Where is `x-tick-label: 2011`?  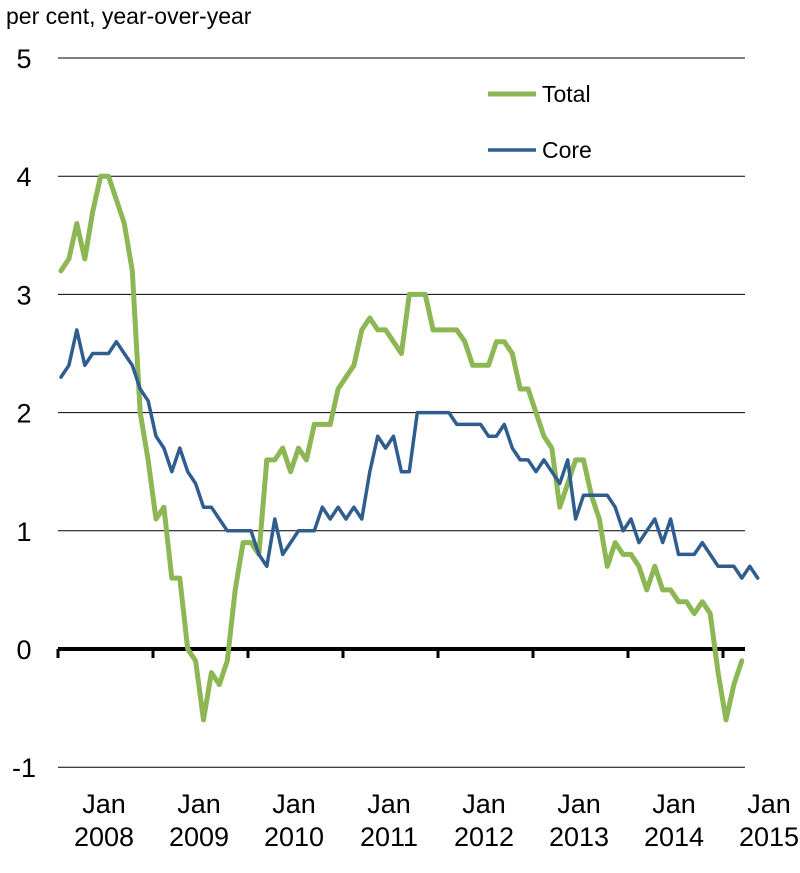 x-tick-label: 2011 is located at coordinates (389, 837).